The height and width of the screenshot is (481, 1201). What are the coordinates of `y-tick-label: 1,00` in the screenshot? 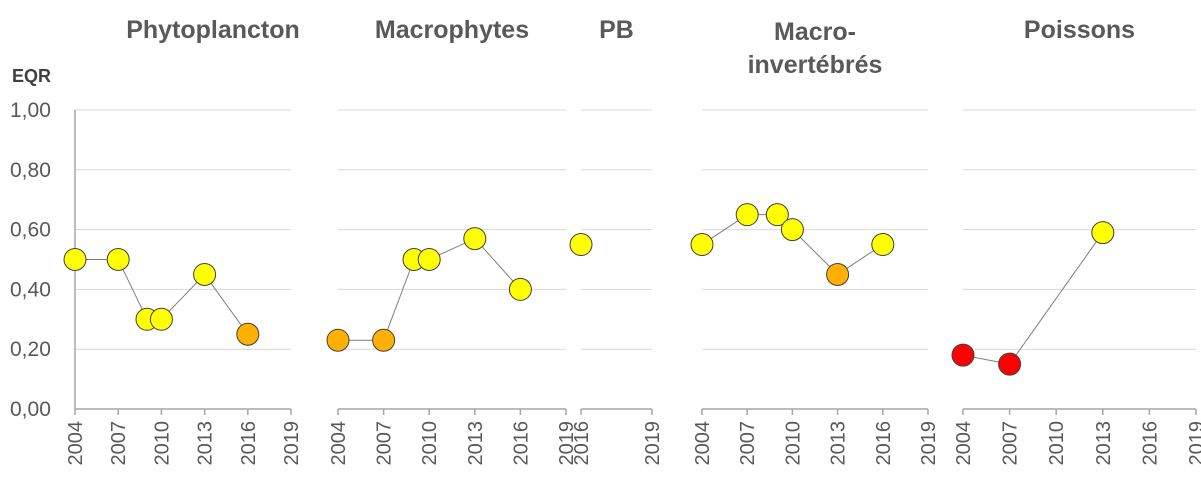 It's located at (30, 110).